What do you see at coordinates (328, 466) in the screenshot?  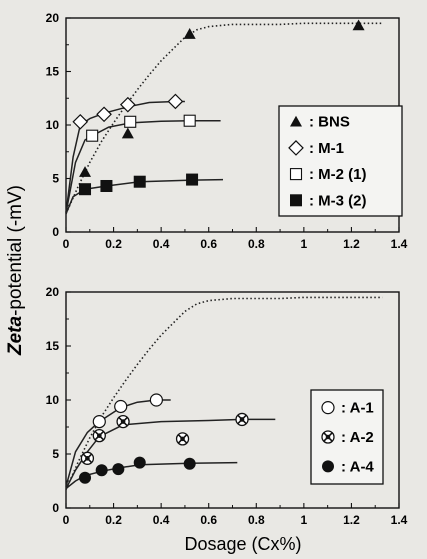 I see `bottom-legend-a-4-marker` at bounding box center [328, 466].